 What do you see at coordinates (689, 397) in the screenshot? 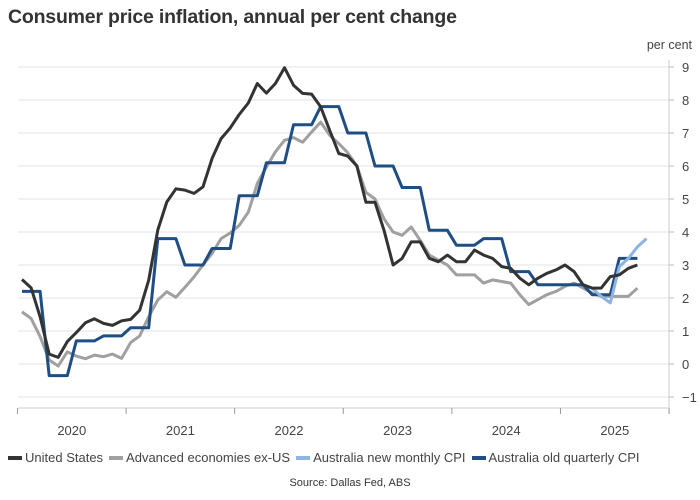
I see `y-tick-label: −1` at bounding box center [689, 397].